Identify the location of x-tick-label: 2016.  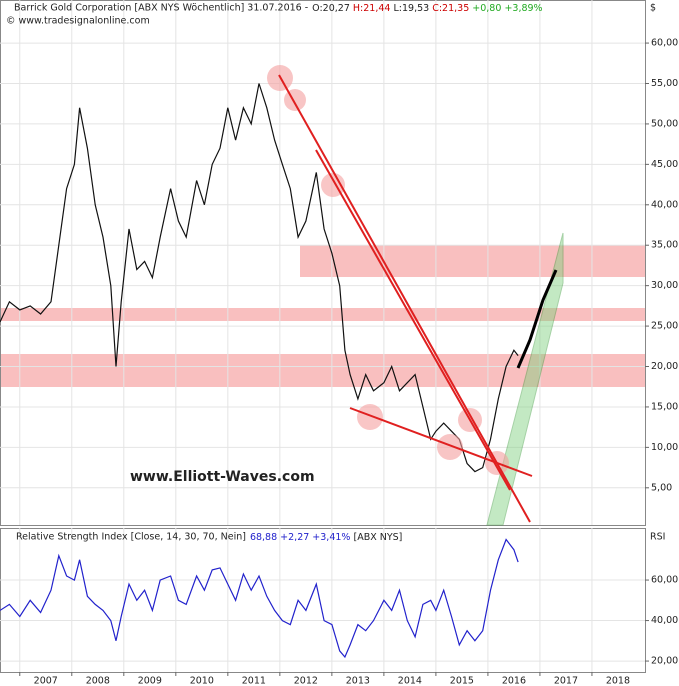
(514, 681).